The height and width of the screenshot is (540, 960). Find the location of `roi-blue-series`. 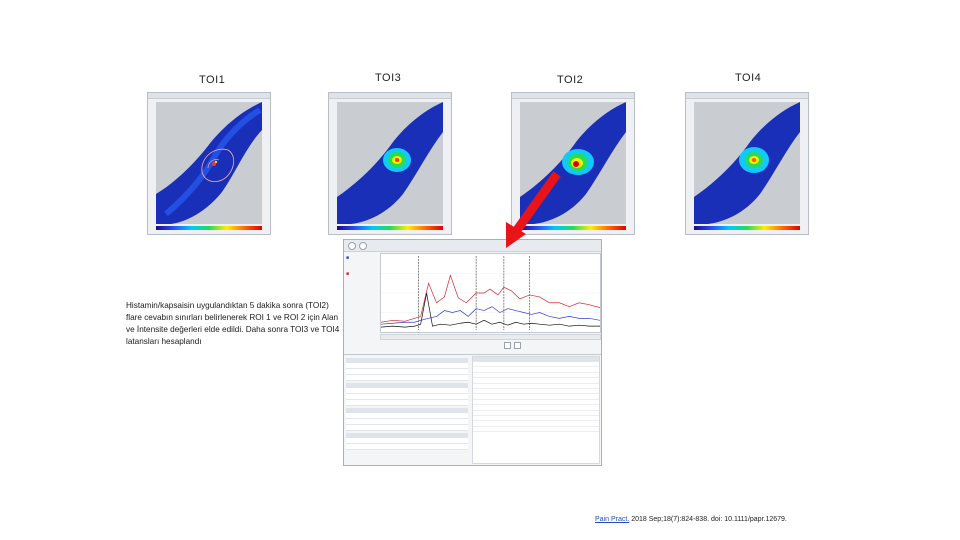

roi-blue-series is located at coordinates (490, 315).